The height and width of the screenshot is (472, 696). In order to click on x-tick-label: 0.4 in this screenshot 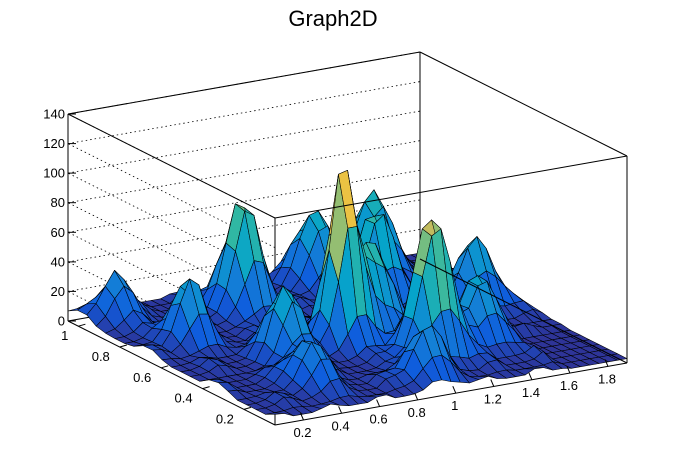, I will do `click(341, 425)`.